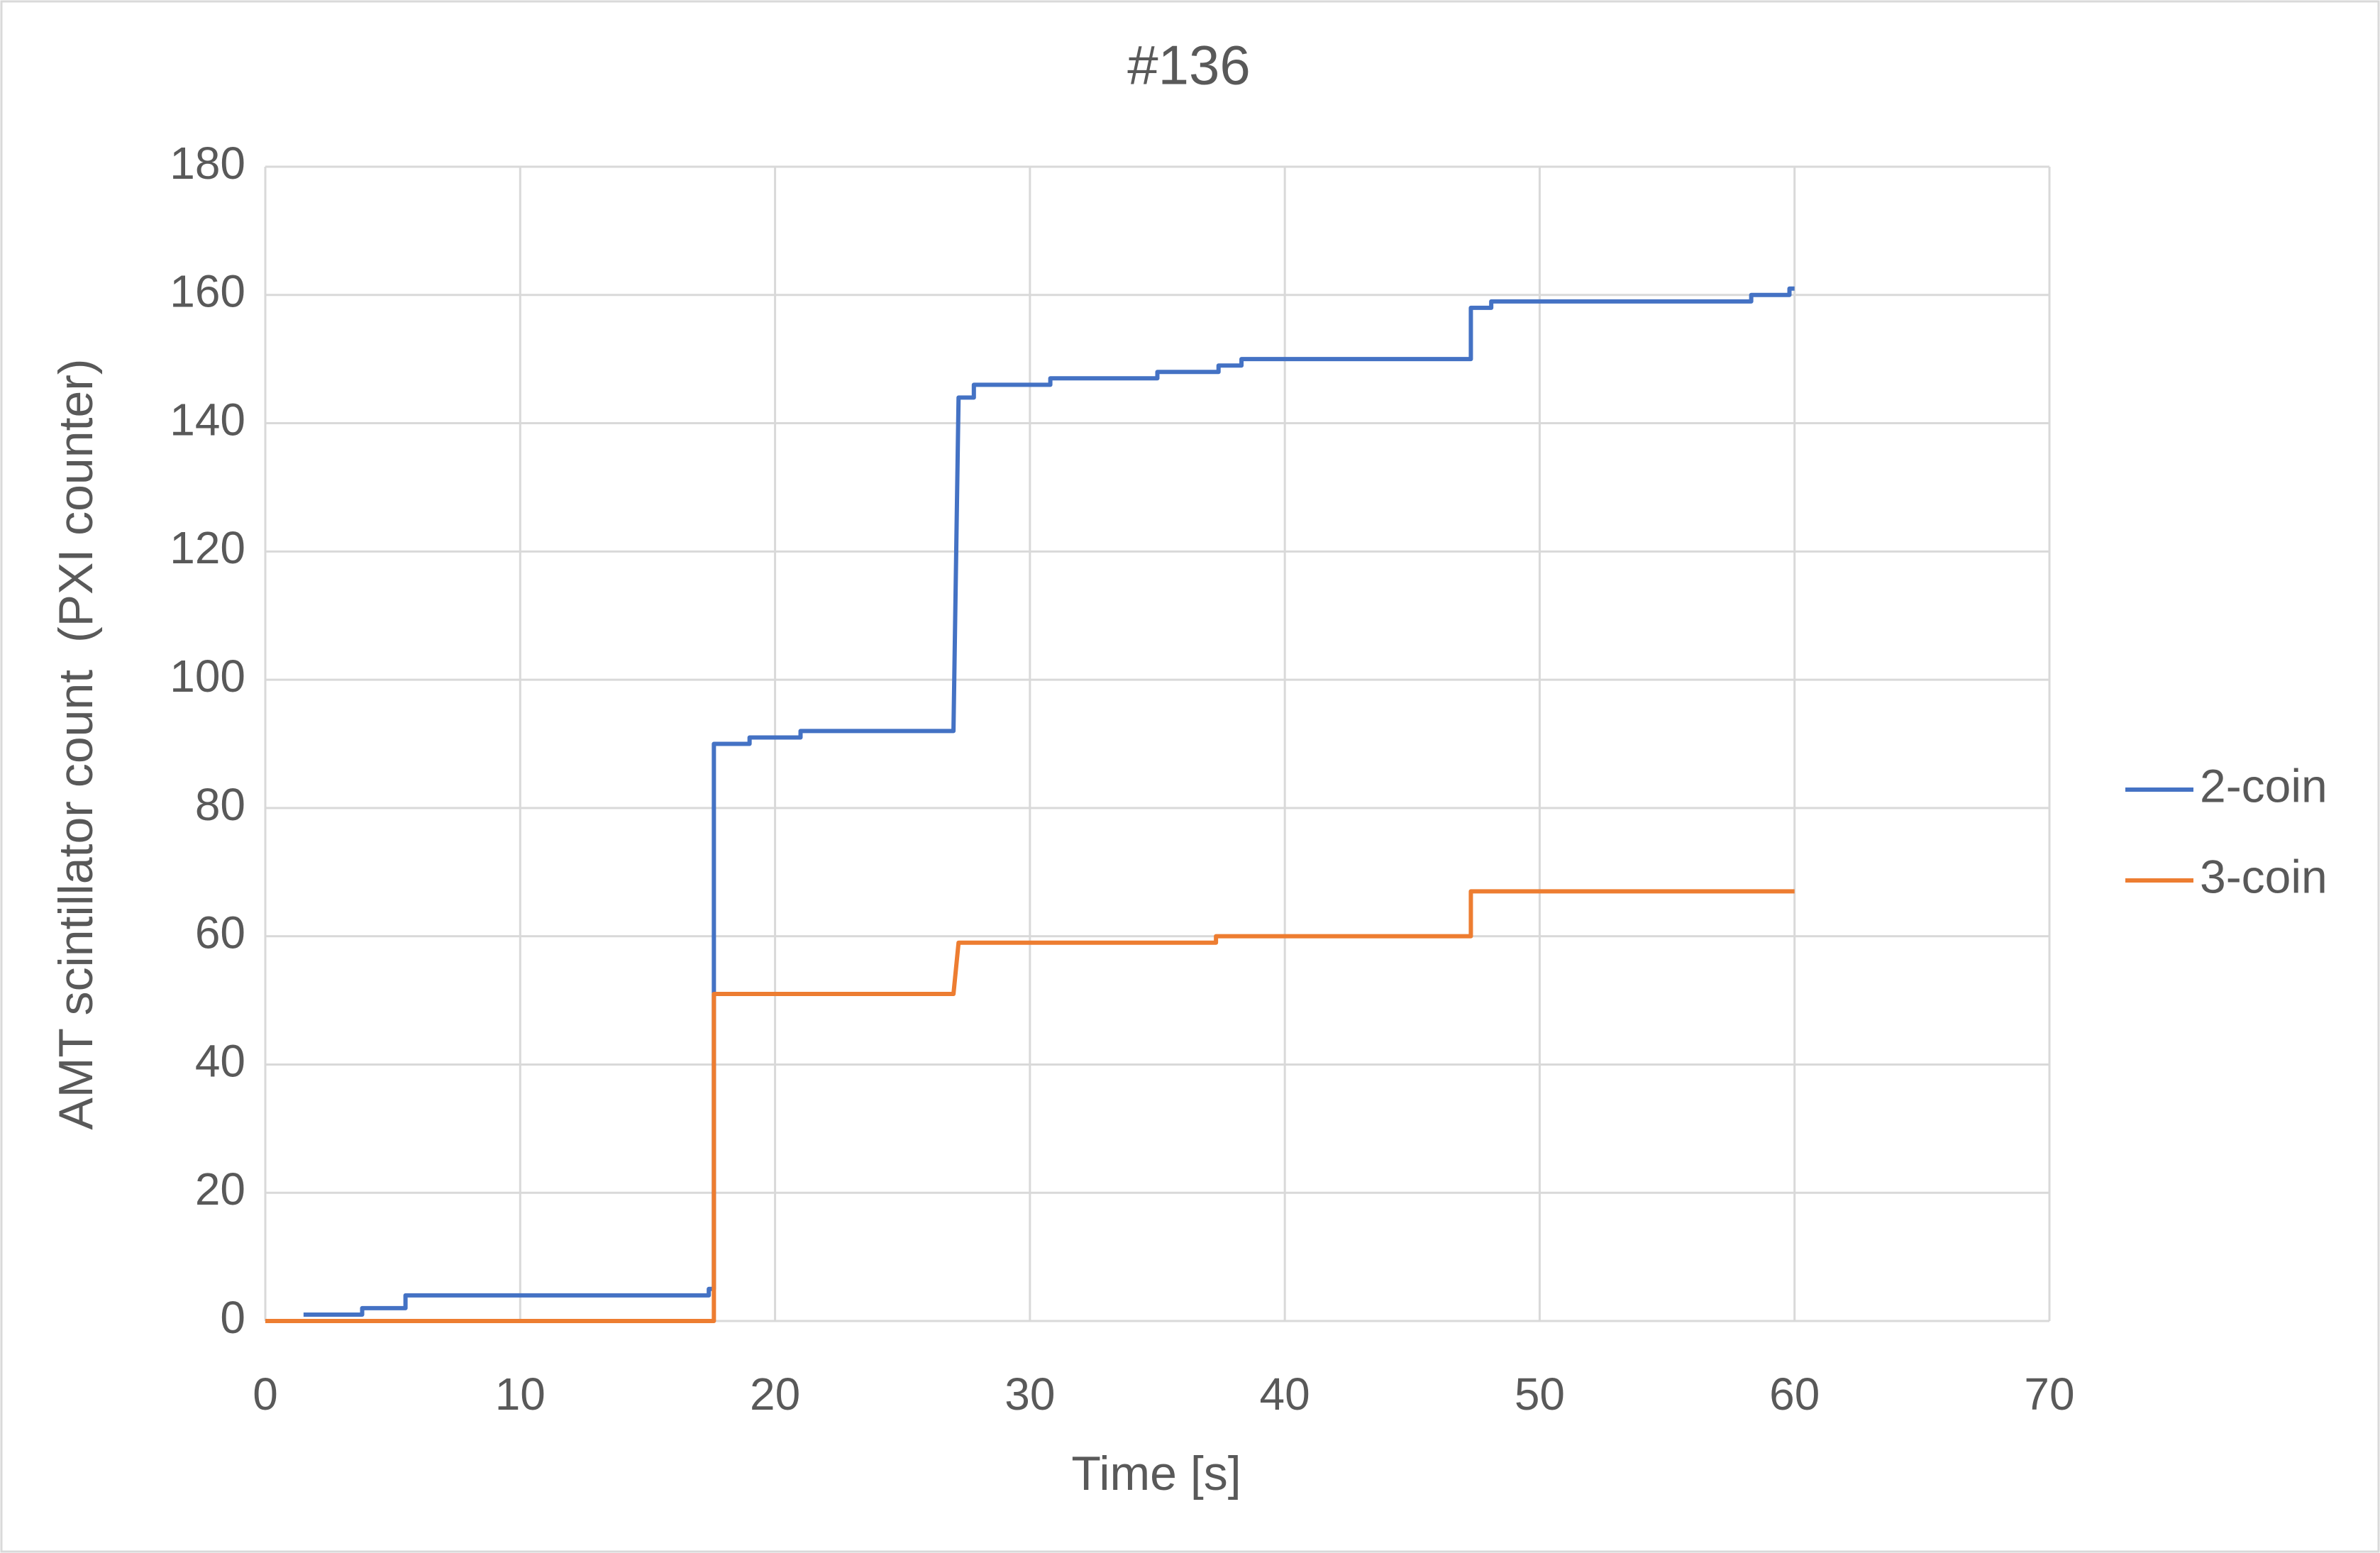 The height and width of the screenshot is (1553, 2380). Describe the element at coordinates (2264, 786) in the screenshot. I see `legend-label: 2-coin` at that location.